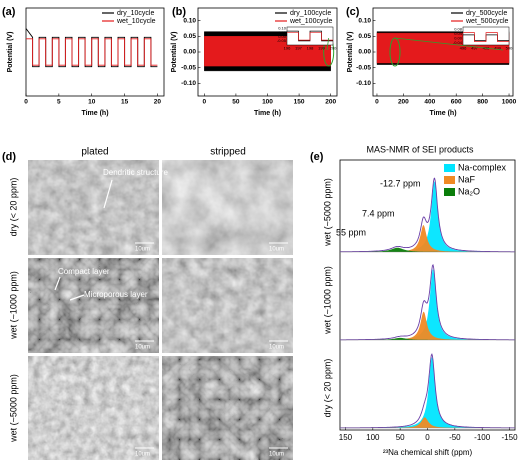 This screenshot has height=463, width=520. What do you see at coordinates (136, 21) in the screenshot?
I see `legend-label: wet_10cycle` at bounding box center [136, 21].